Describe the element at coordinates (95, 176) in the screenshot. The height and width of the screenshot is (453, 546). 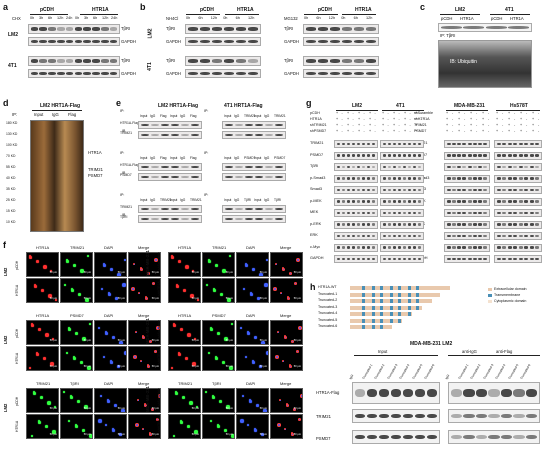
I see `band-annotation: PSMD7` at that location.